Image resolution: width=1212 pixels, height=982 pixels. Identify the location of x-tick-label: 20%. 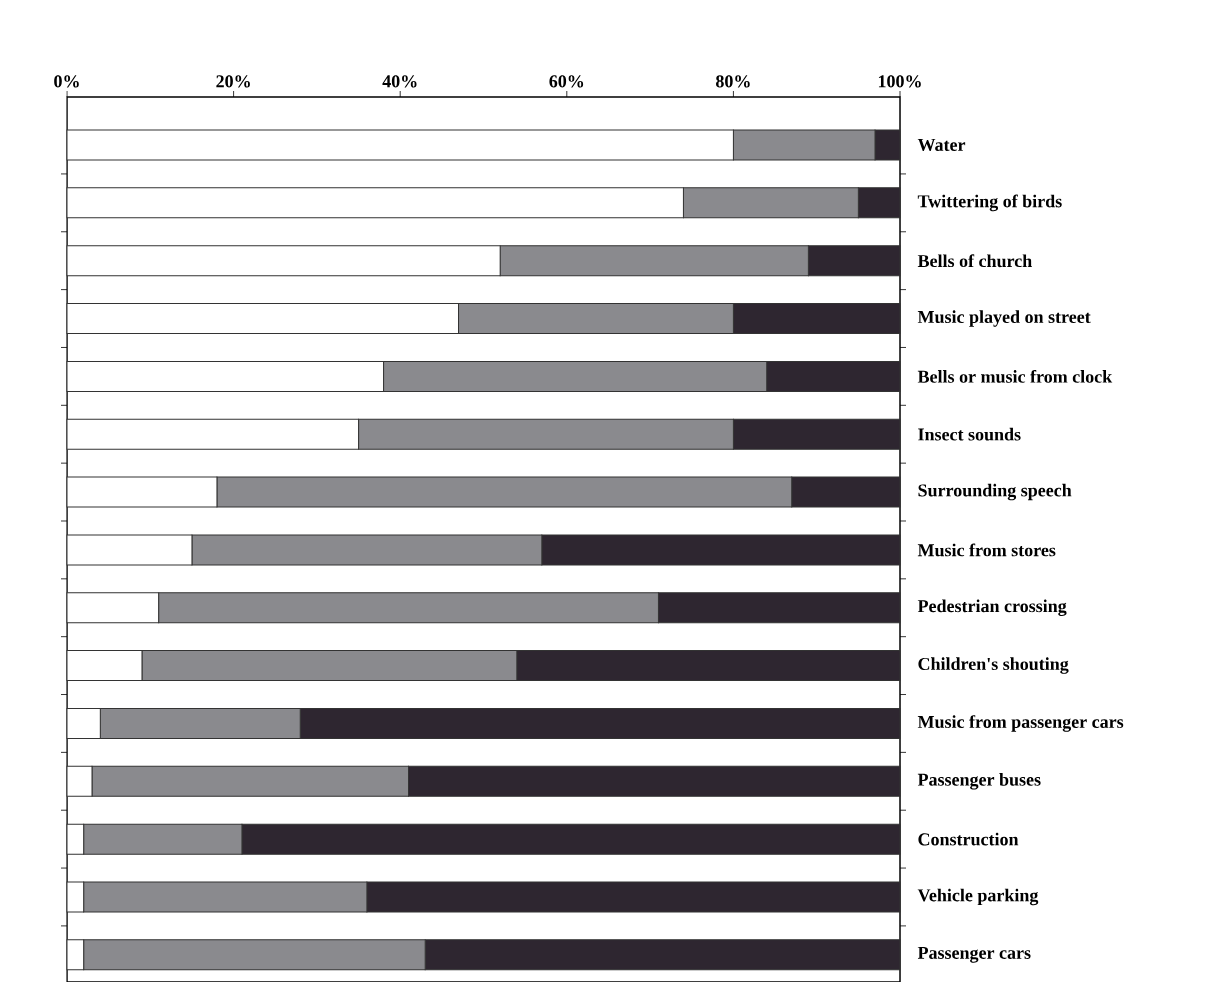
(233, 81).